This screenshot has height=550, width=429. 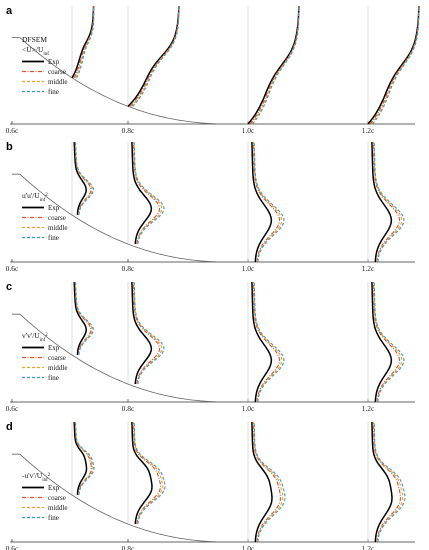 I want to click on panel-letter: c, so click(x=9, y=287).